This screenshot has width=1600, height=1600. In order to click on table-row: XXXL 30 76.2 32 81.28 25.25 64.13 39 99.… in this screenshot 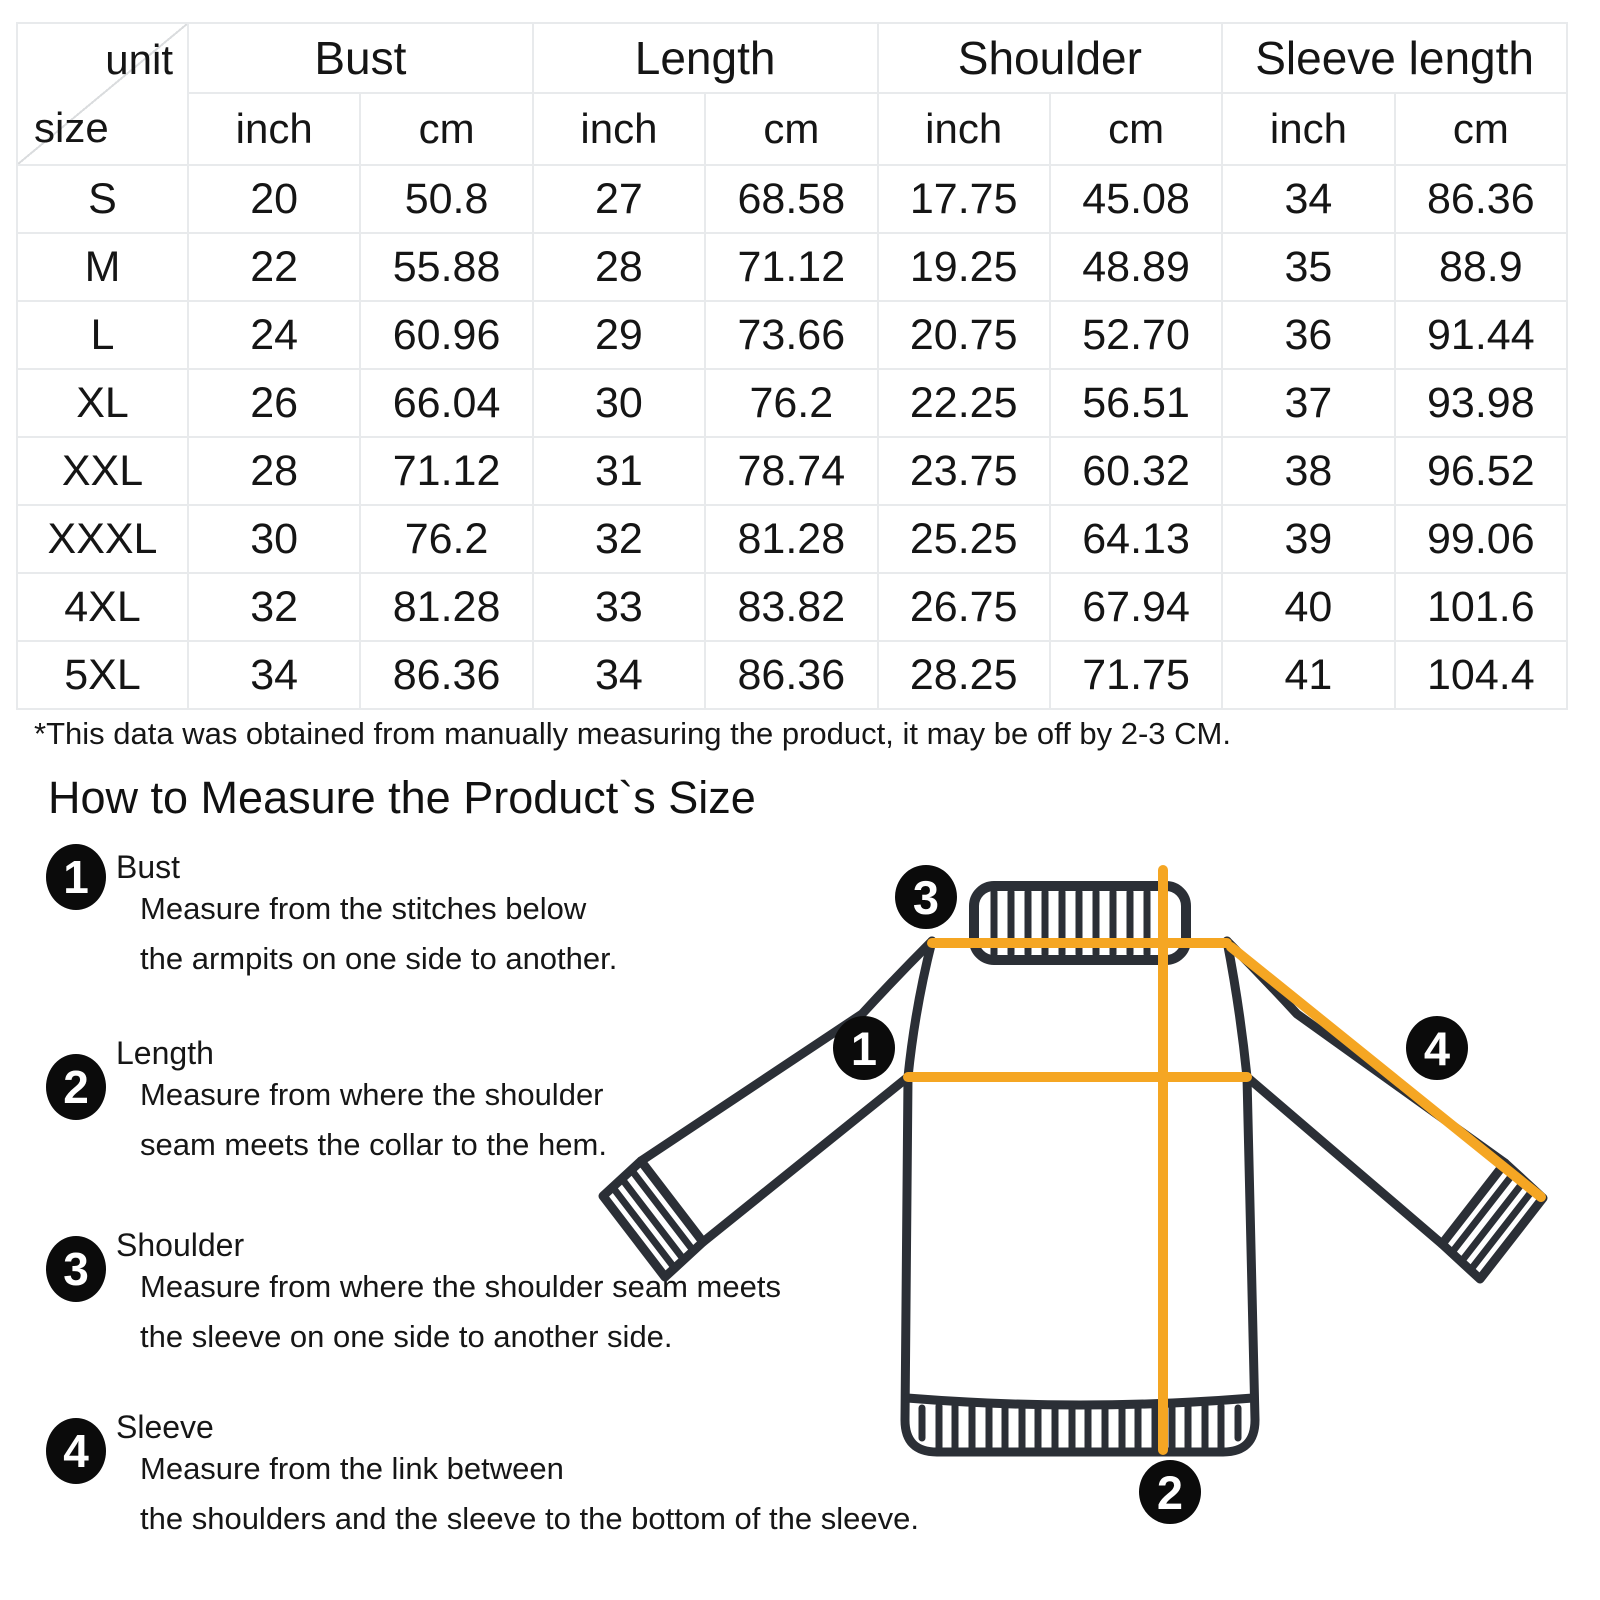, I will do `click(792, 539)`.